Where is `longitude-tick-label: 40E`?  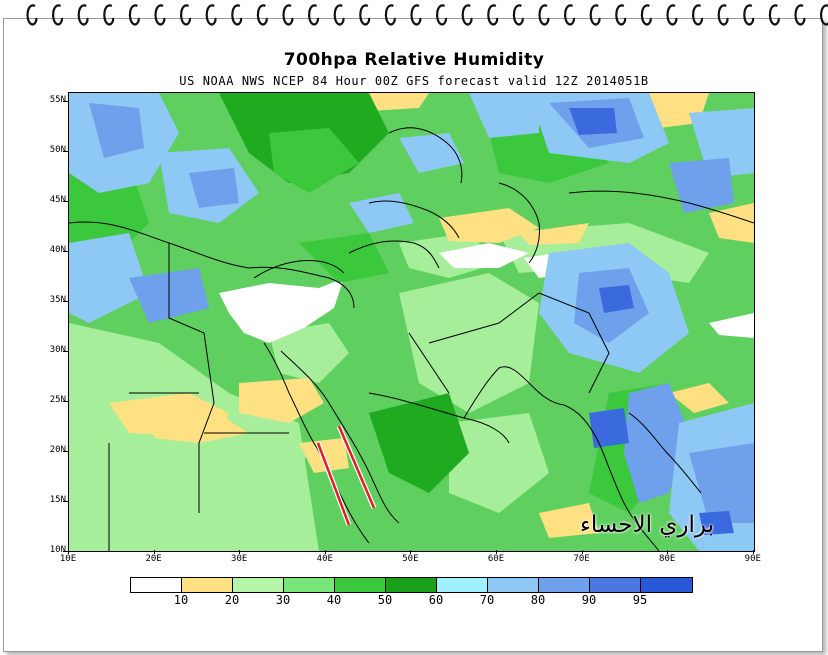 longitude-tick-label: 40E is located at coordinates (324, 559).